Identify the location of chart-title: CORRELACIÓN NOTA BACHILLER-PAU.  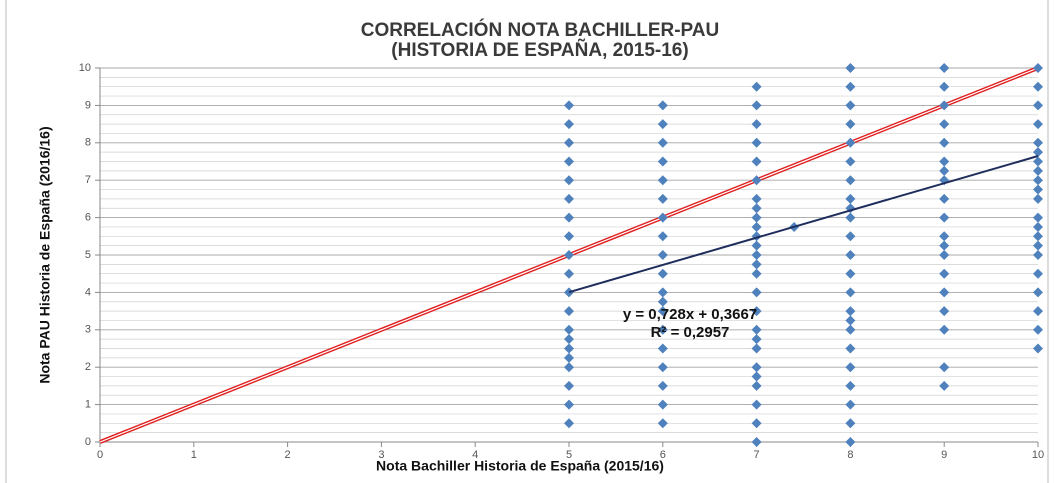
(540, 30).